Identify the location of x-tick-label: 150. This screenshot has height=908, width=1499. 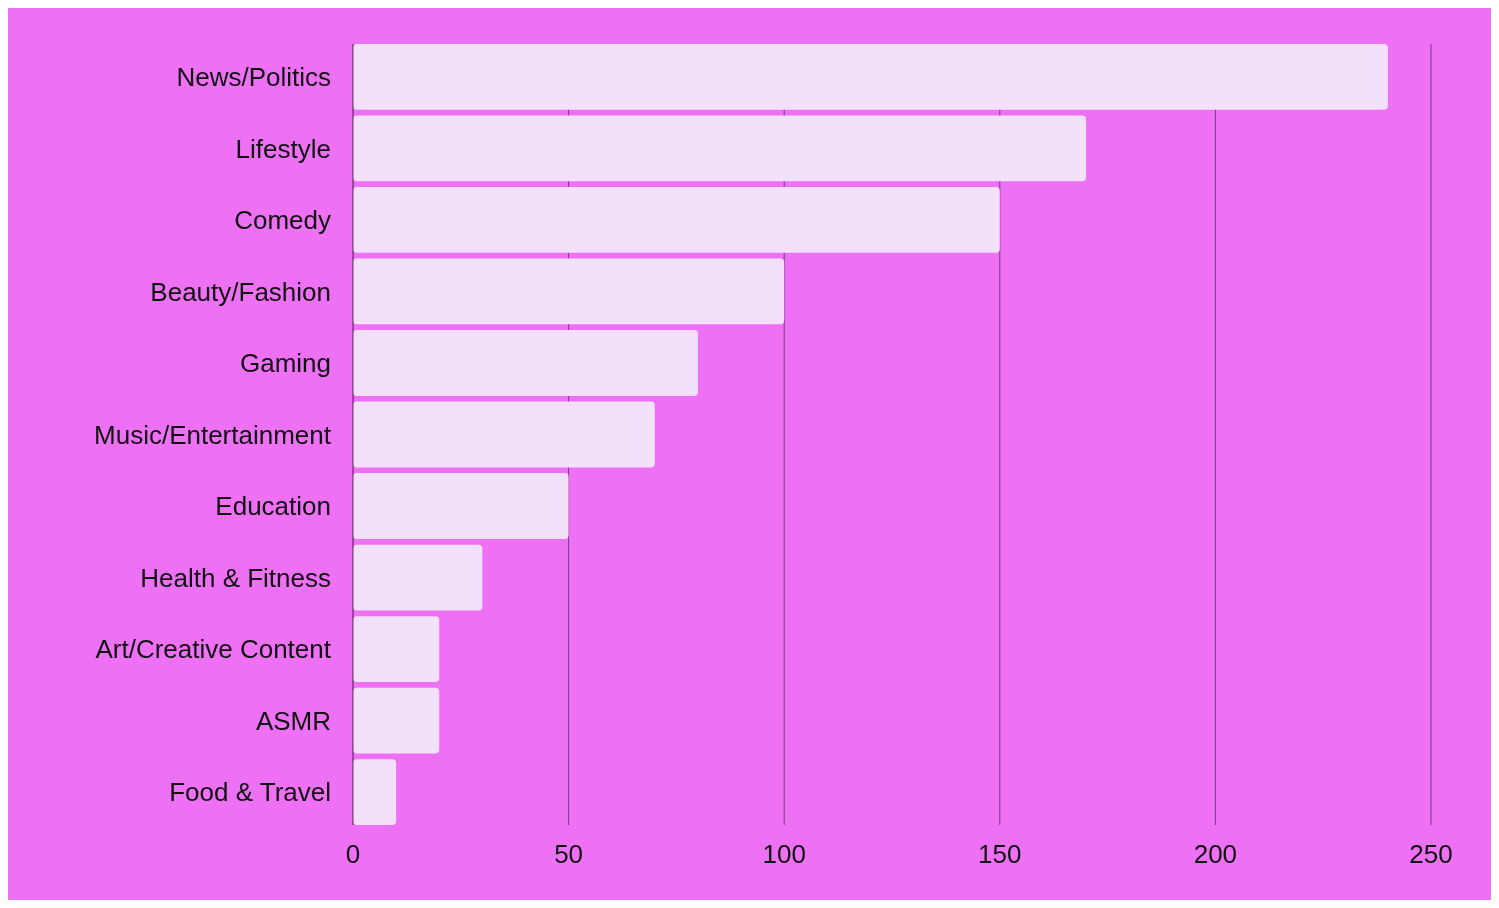
(1000, 854).